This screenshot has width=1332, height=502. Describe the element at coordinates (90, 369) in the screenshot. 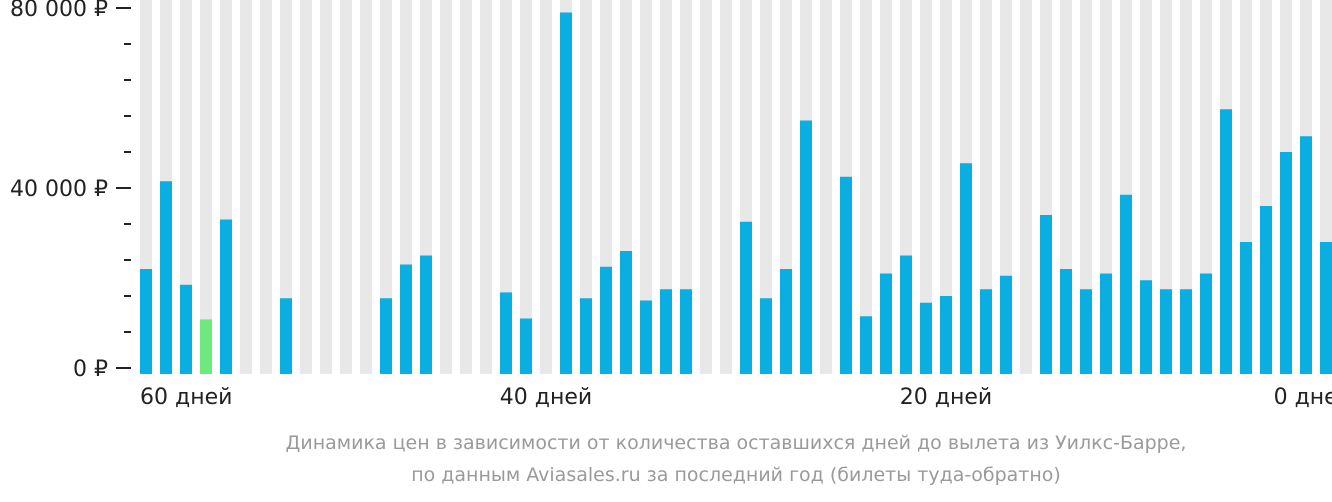

I see `y-tick-label: 0 ₽` at that location.